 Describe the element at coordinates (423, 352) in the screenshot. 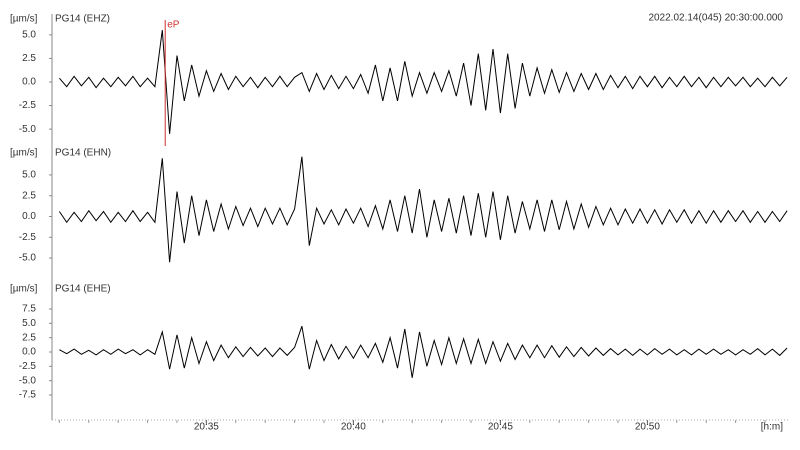

I see `waveform` at that location.